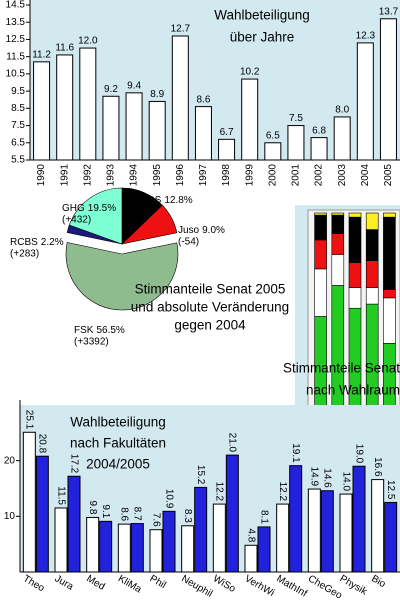 The width and height of the screenshot is (400, 605). Describe the element at coordinates (196, 586) in the screenshot. I see `x-tick-label: Neuphil` at that location.